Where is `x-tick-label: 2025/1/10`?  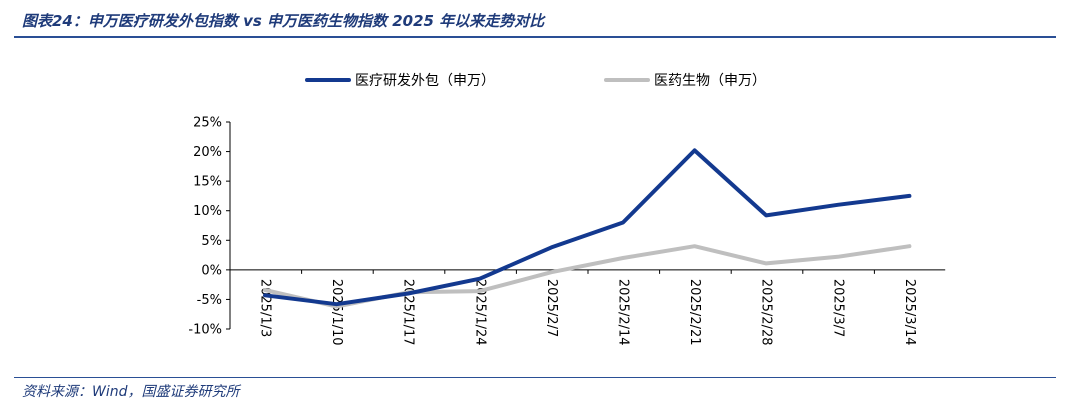 x-tick-label: 2025/1/10 is located at coordinates (336, 312).